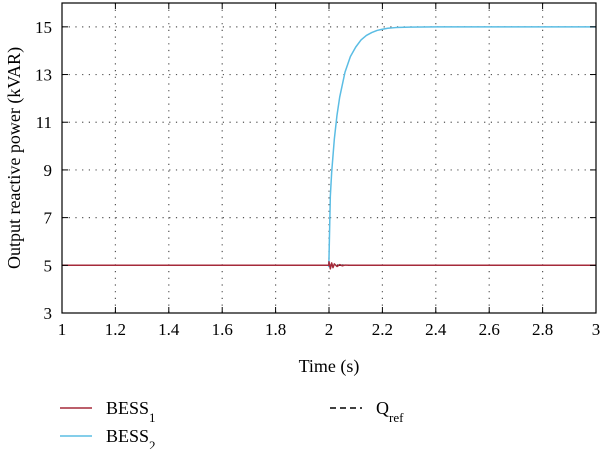 The width and height of the screenshot is (600, 449). I want to click on y-tick-label: 13, so click(43, 75).